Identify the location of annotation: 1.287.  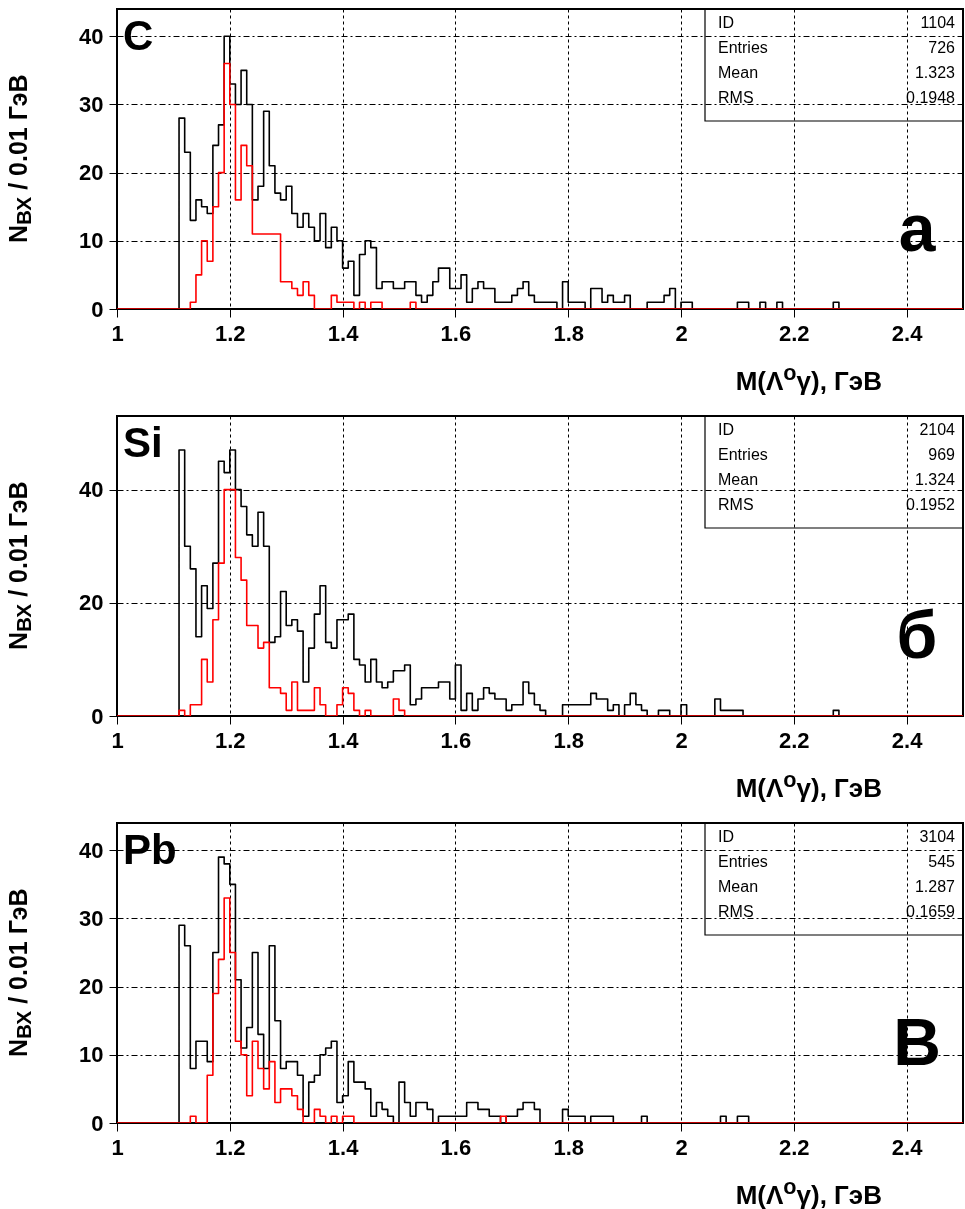
(935, 886).